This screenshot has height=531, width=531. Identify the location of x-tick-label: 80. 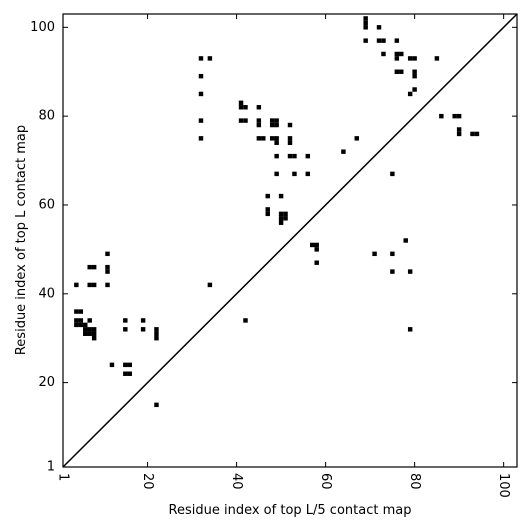
(414, 481).